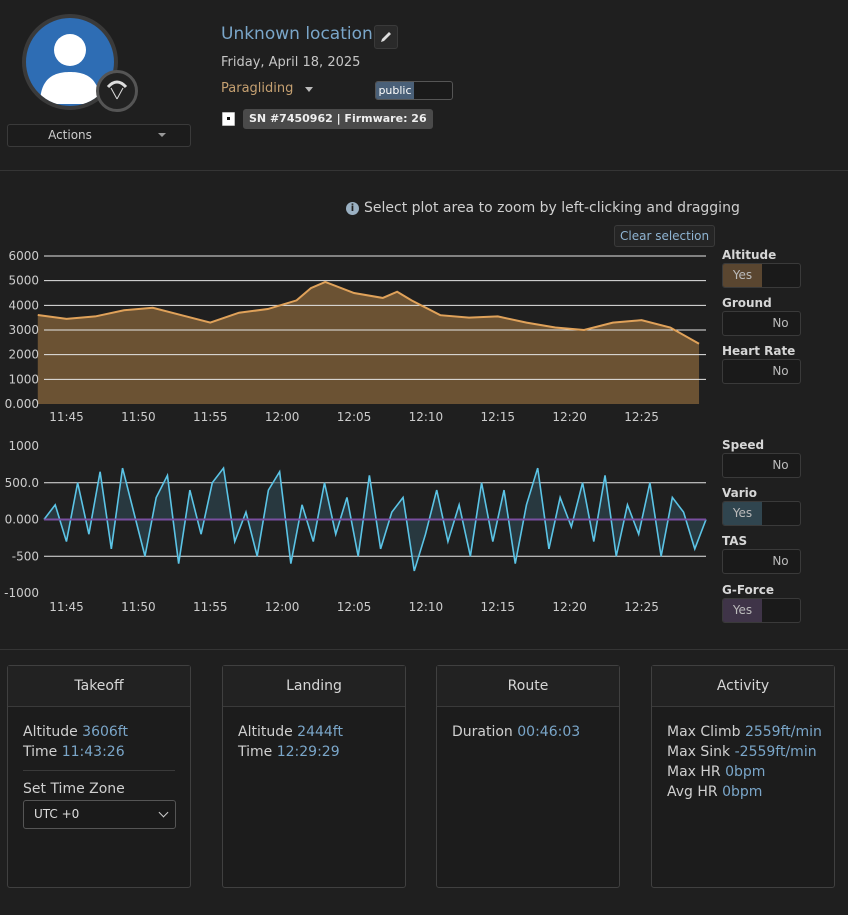  I want to click on route-duration: Duration 00:46:03, so click(516, 732).